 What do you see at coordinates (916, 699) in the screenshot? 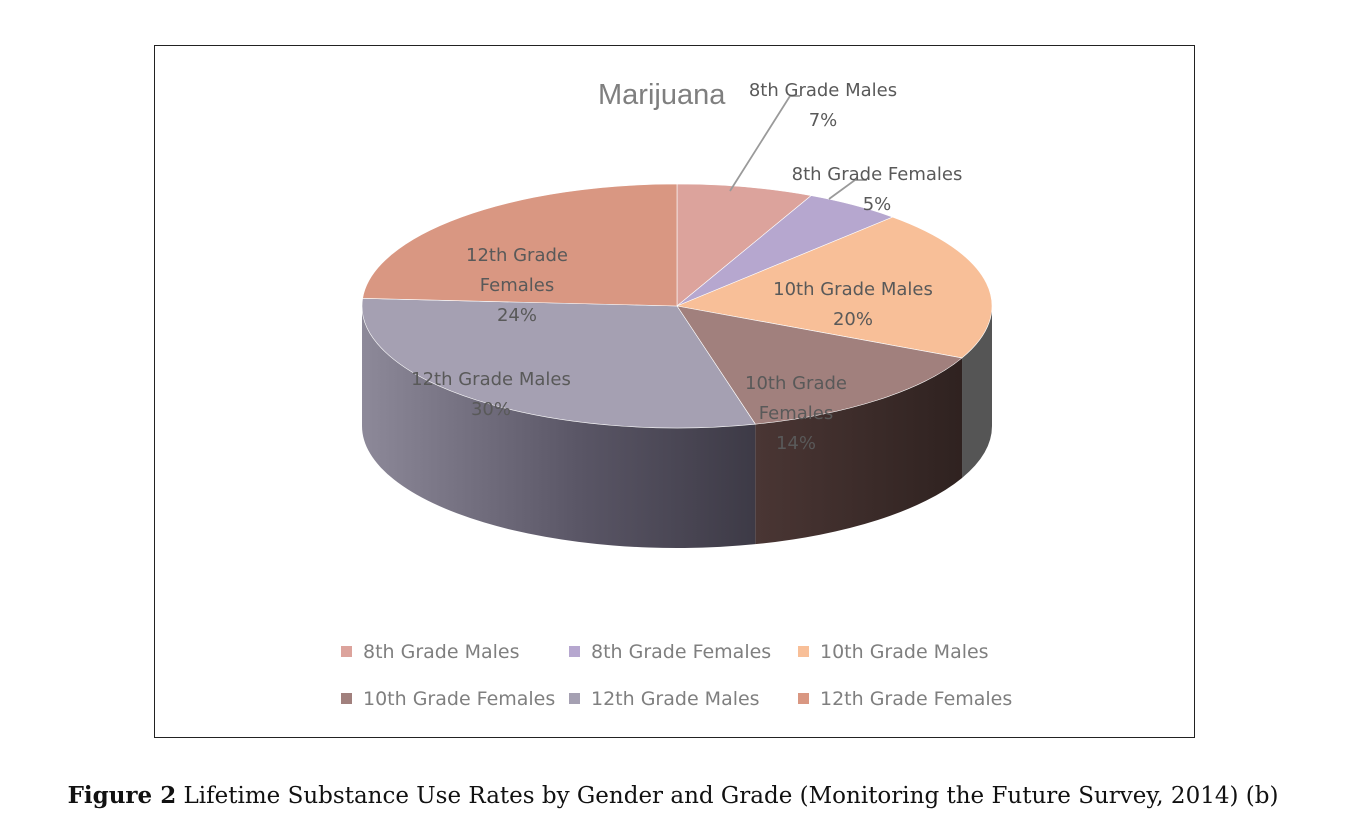
I see `legend-label: 12th Grade Females` at bounding box center [916, 699].